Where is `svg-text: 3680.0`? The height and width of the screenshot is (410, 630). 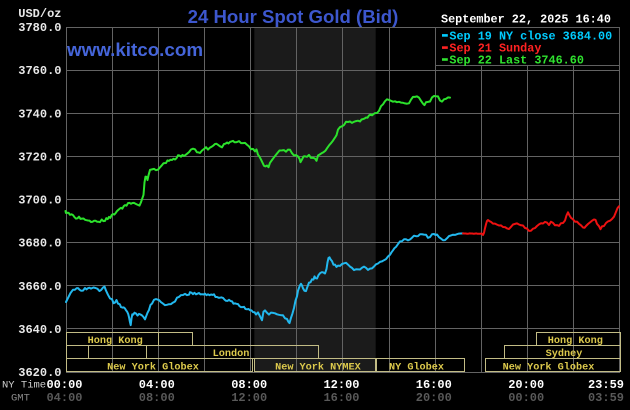
svg-text: 3680.0 is located at coordinates (39, 244).